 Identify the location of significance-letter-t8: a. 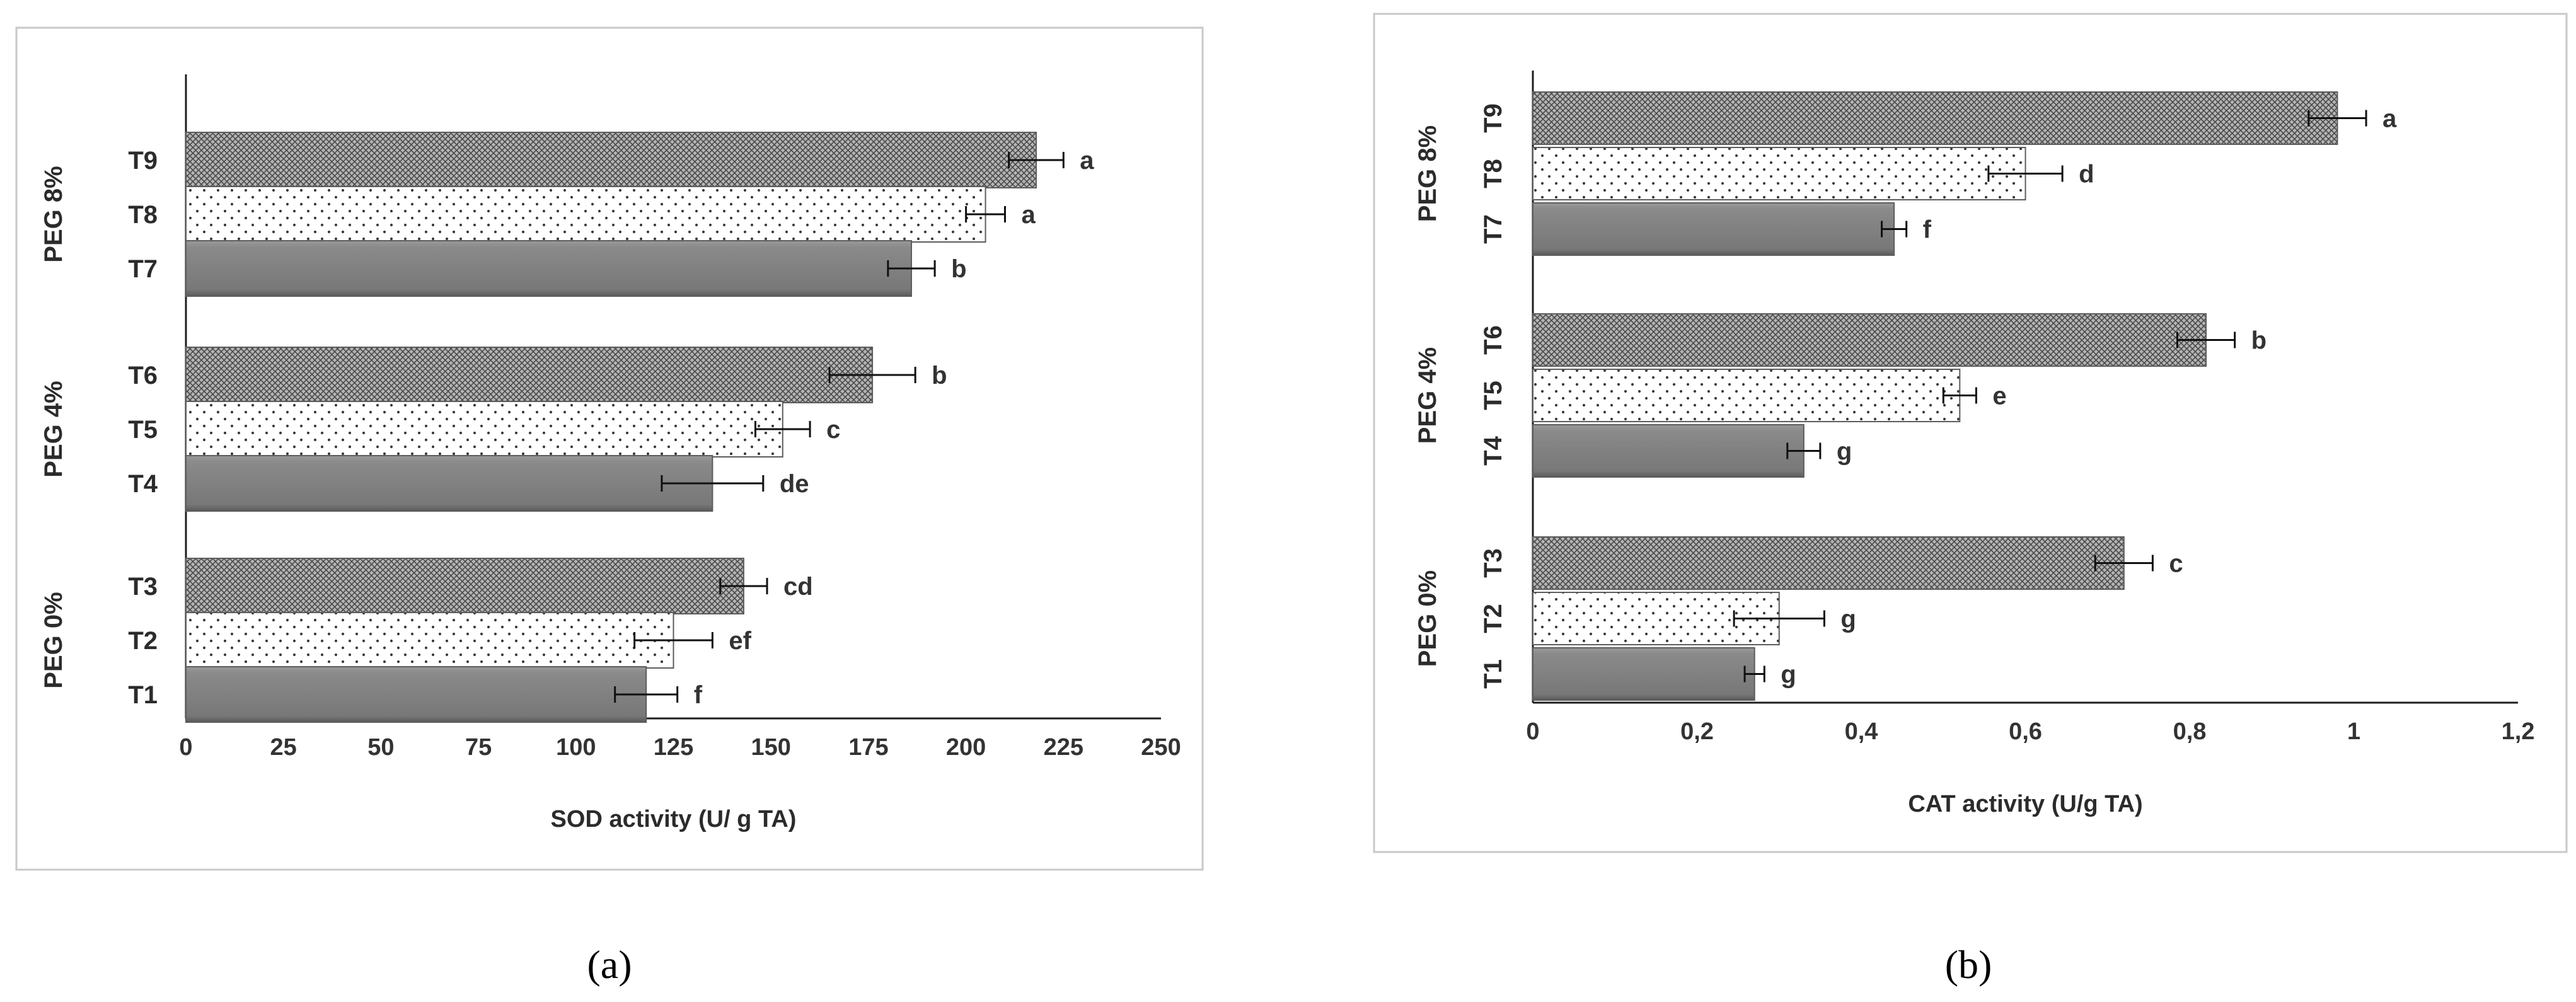
(1028, 215).